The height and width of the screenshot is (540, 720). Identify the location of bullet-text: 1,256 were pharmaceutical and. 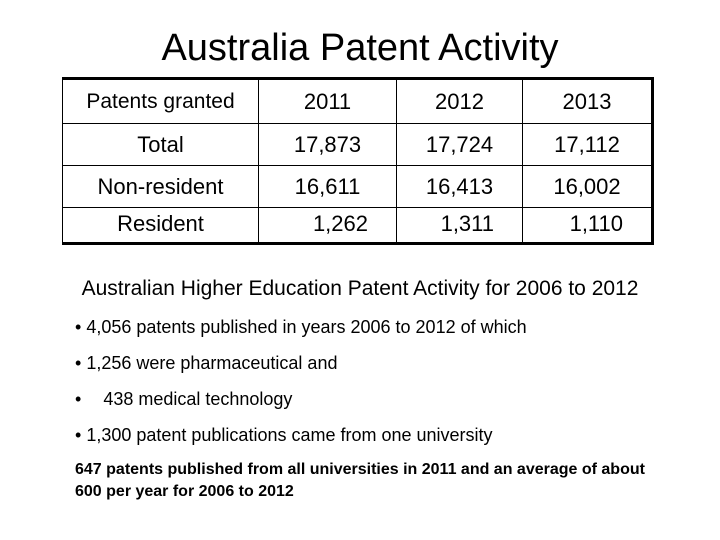
(212, 363).